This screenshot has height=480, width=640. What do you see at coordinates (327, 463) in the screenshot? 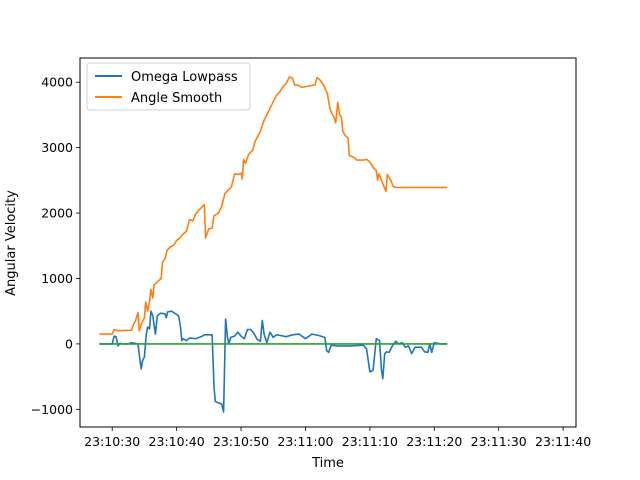
I see `x-axis-label: Time` at bounding box center [327, 463].